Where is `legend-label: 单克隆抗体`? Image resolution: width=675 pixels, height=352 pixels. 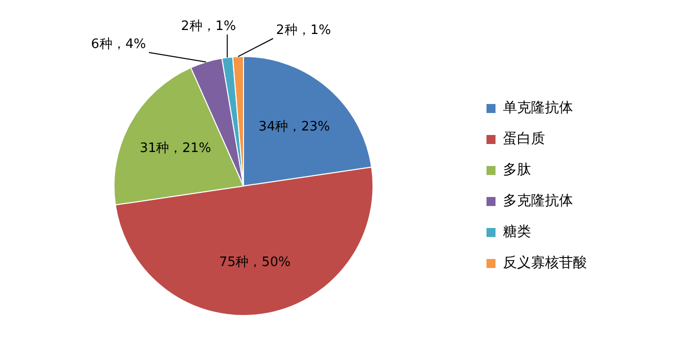
legend-label: 单克隆抗体 is located at coordinates (538, 108).